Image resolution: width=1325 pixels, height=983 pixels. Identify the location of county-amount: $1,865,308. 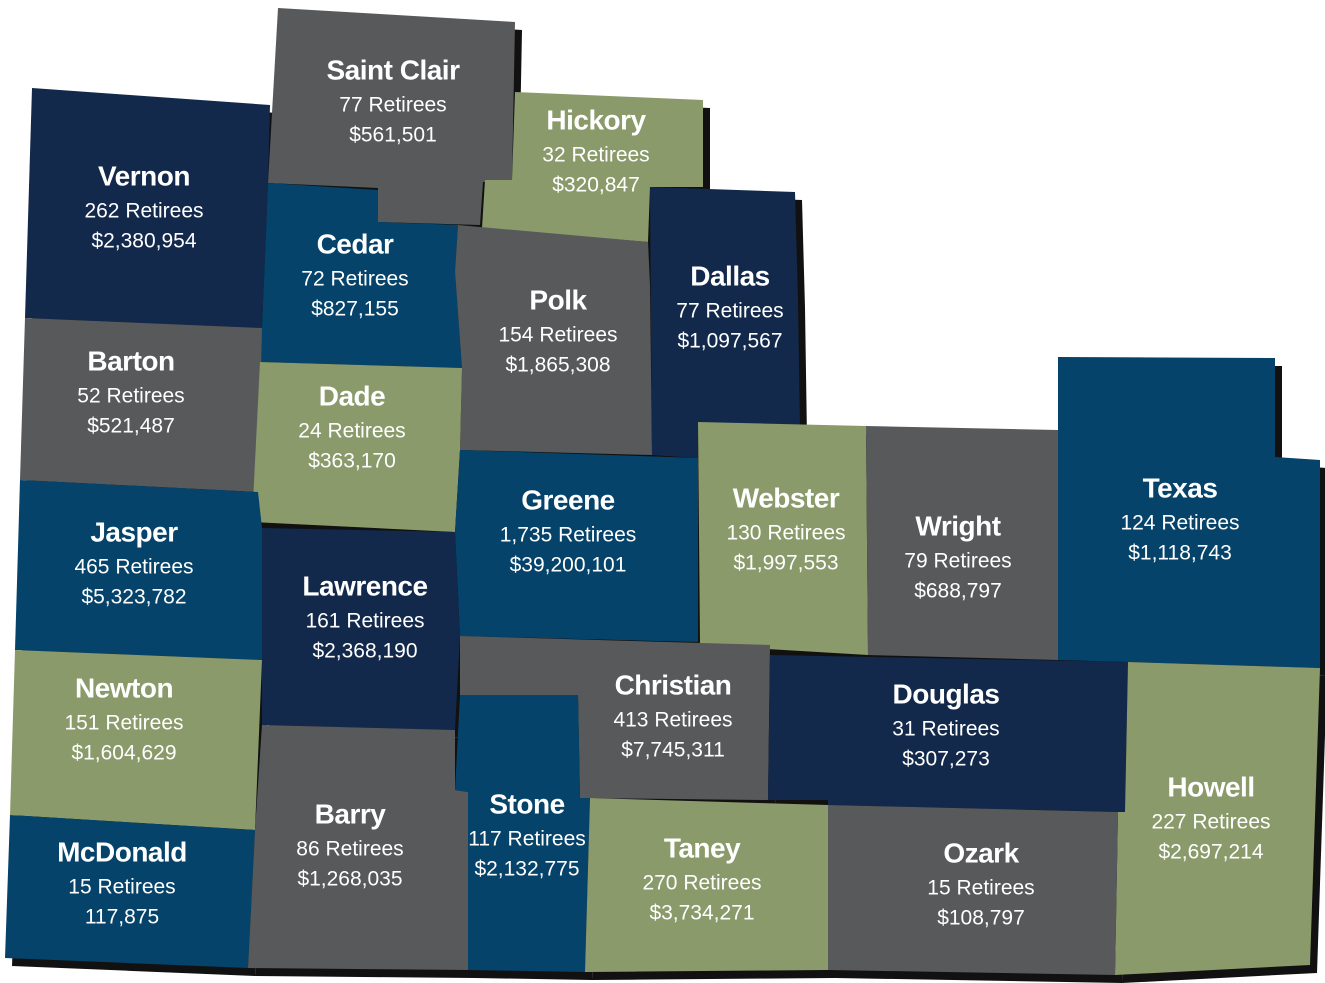
(557, 365).